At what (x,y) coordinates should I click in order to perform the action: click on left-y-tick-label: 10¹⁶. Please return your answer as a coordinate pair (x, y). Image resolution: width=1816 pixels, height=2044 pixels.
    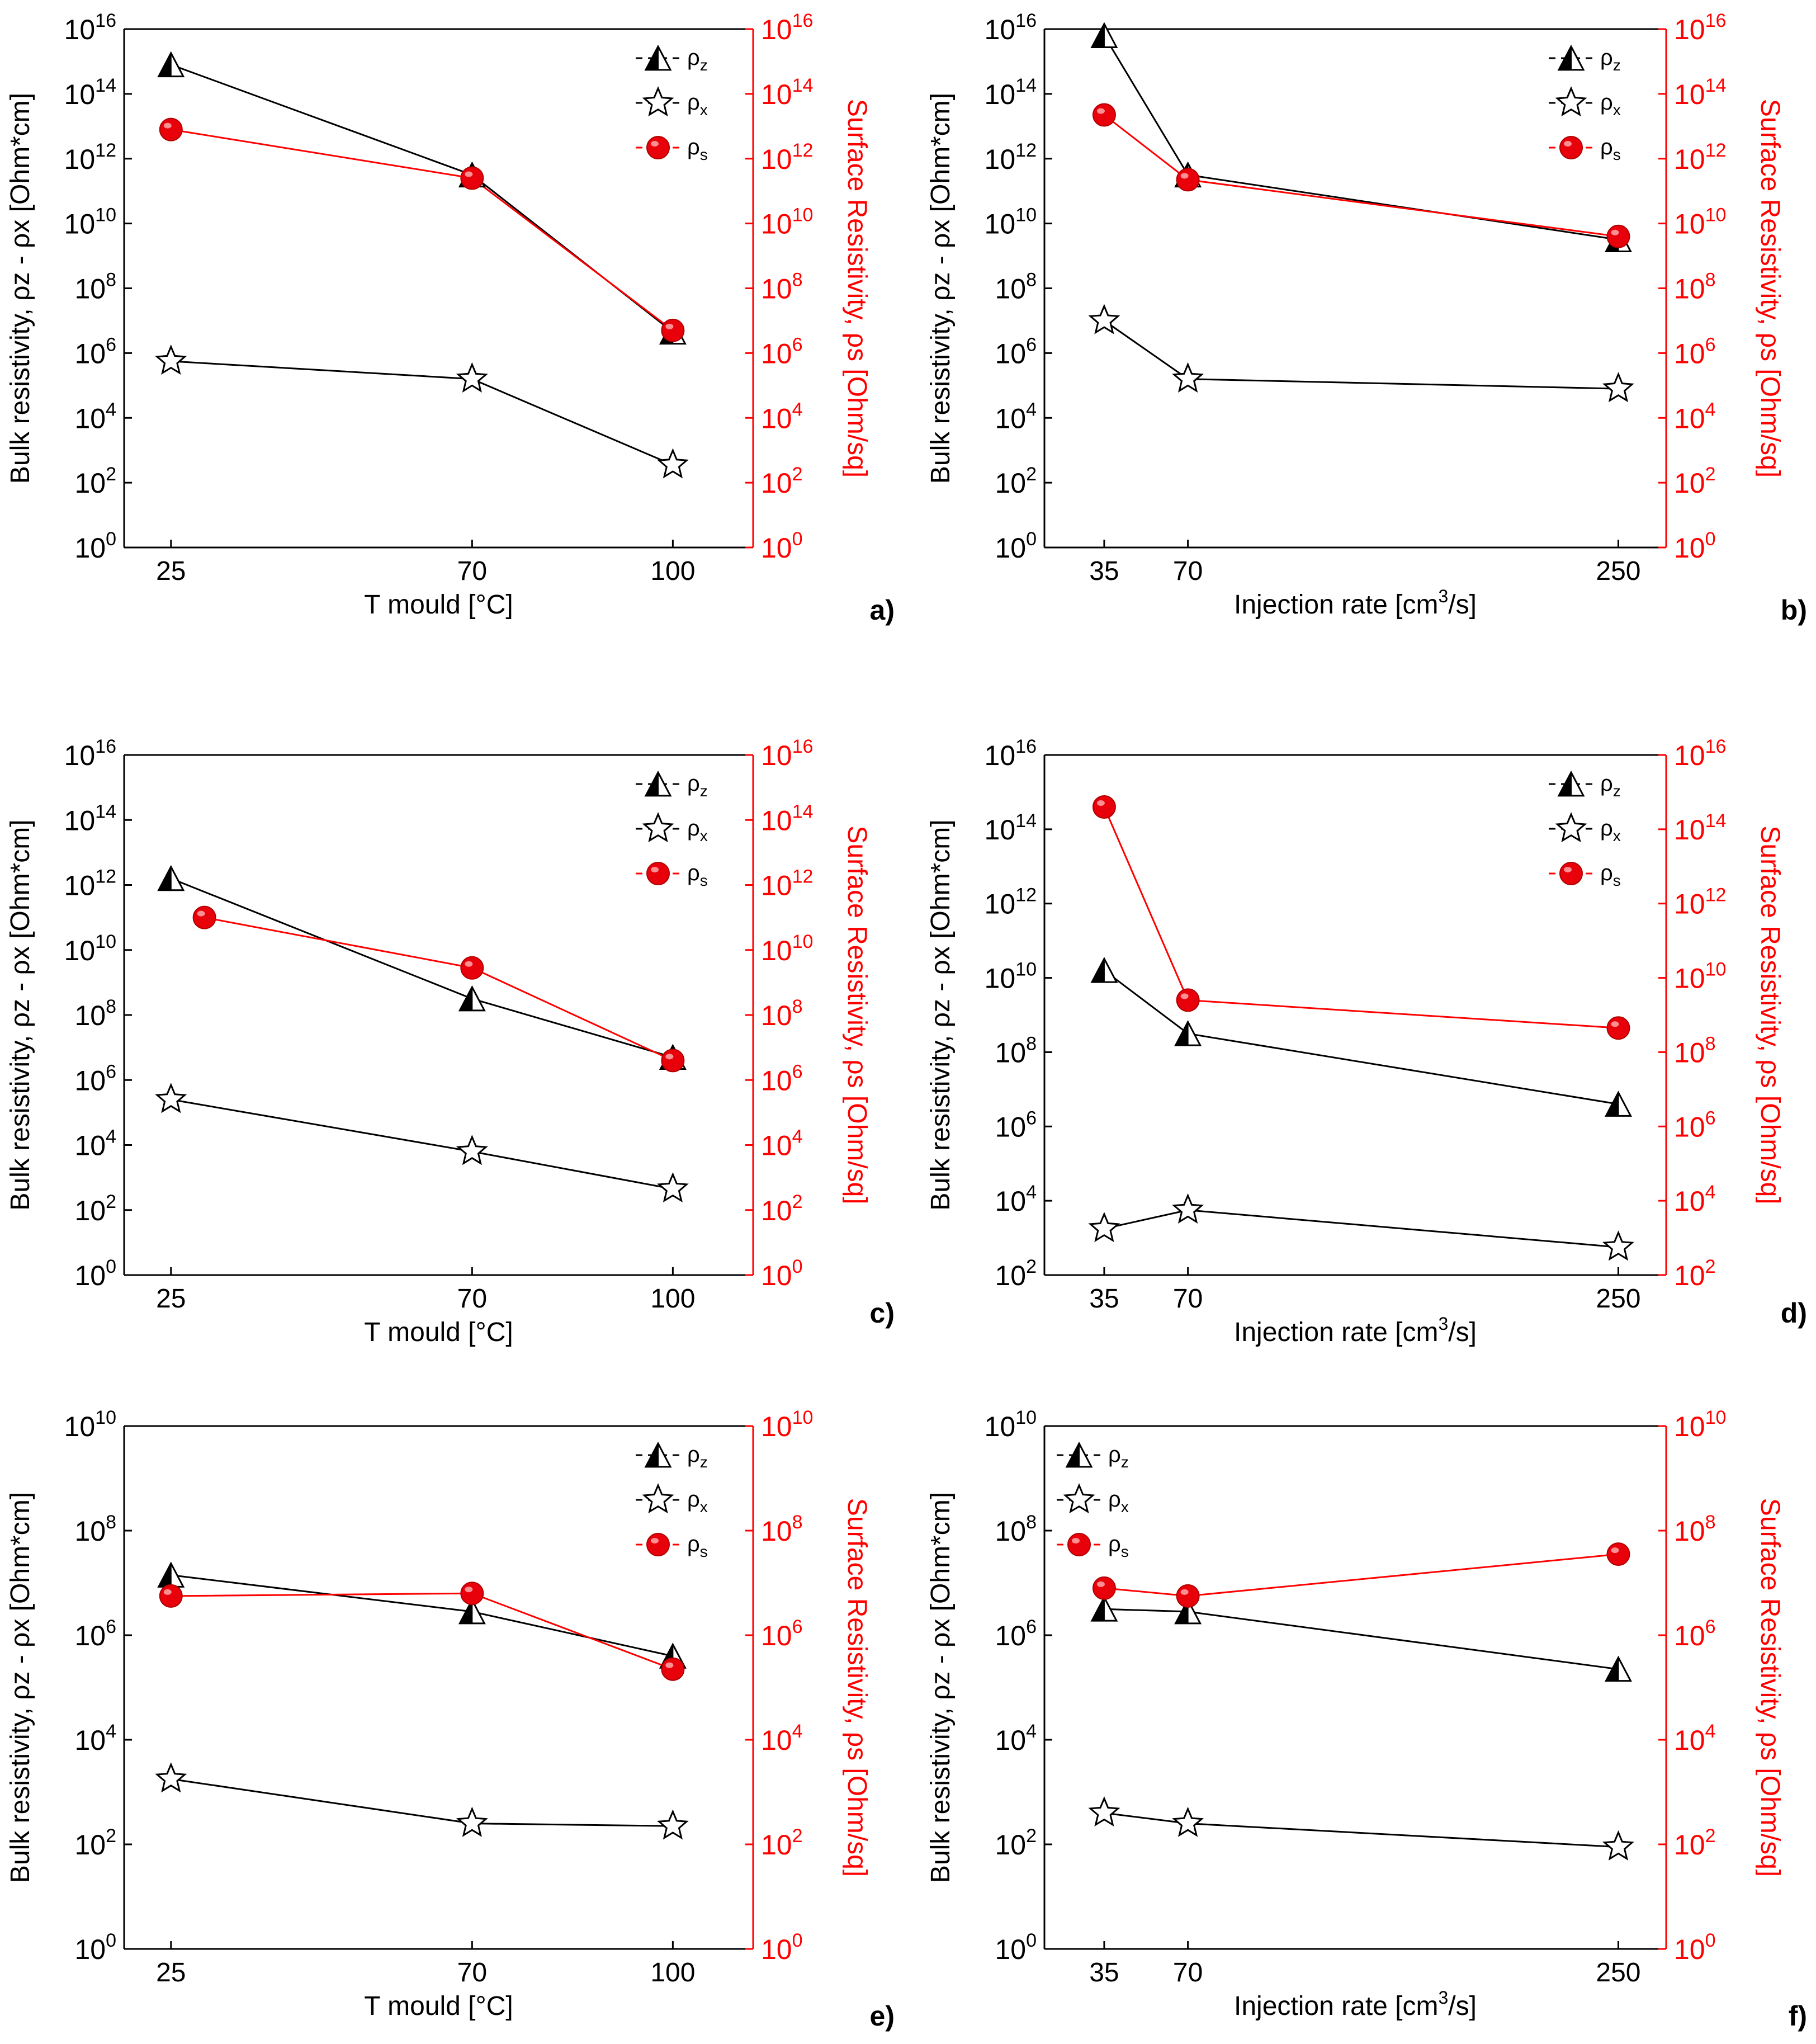
    Looking at the image, I should click on (1011, 753).